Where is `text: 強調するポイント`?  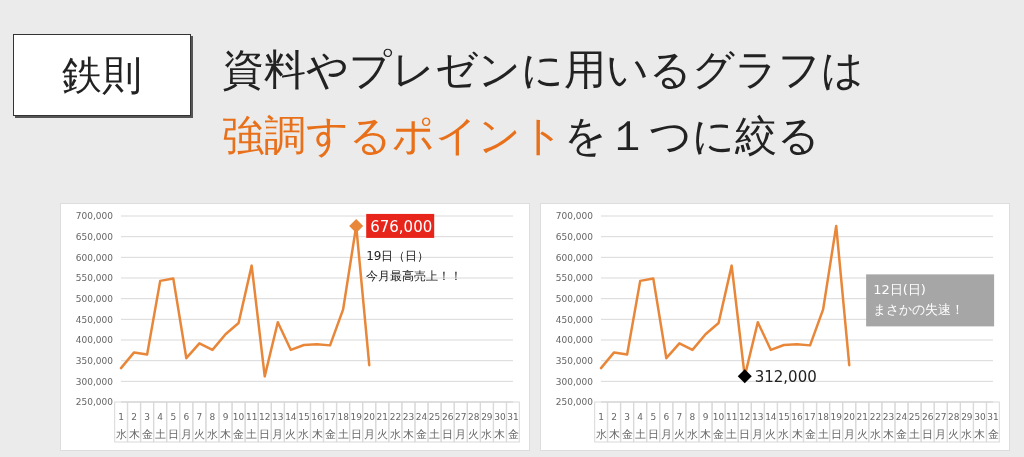
text: 強調するポイント is located at coordinates (393, 135).